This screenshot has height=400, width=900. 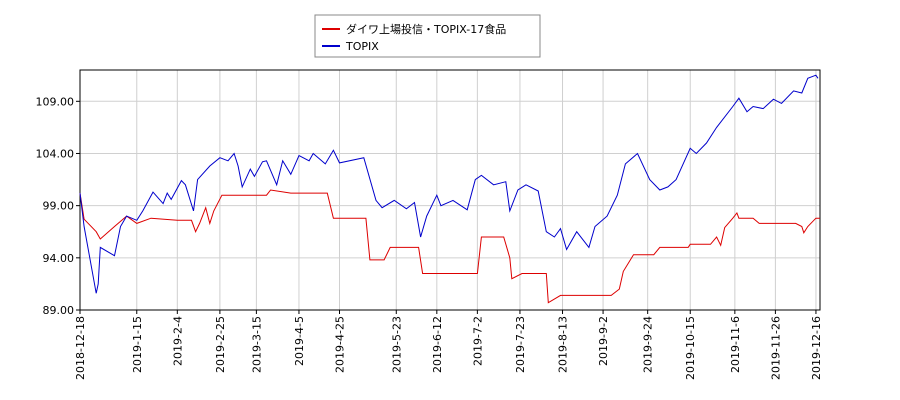 What do you see at coordinates (80, 348) in the screenshot?
I see `x-tick-label: 2018-12-18` at bounding box center [80, 348].